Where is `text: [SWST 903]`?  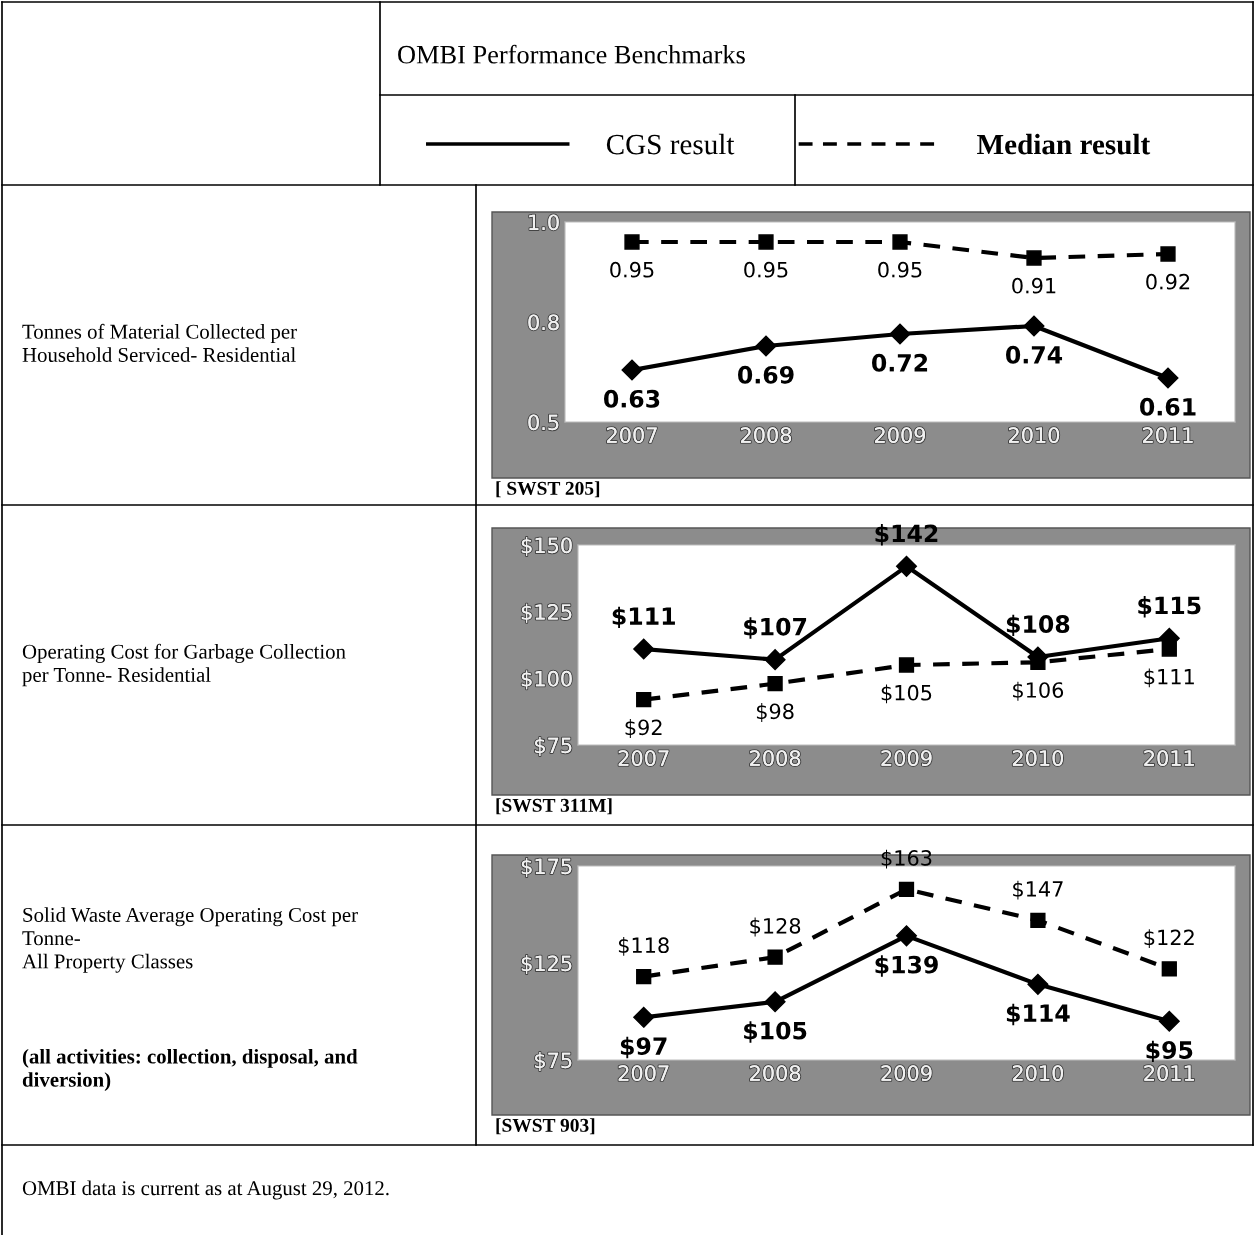 text: [SWST 903] is located at coordinates (545, 1126).